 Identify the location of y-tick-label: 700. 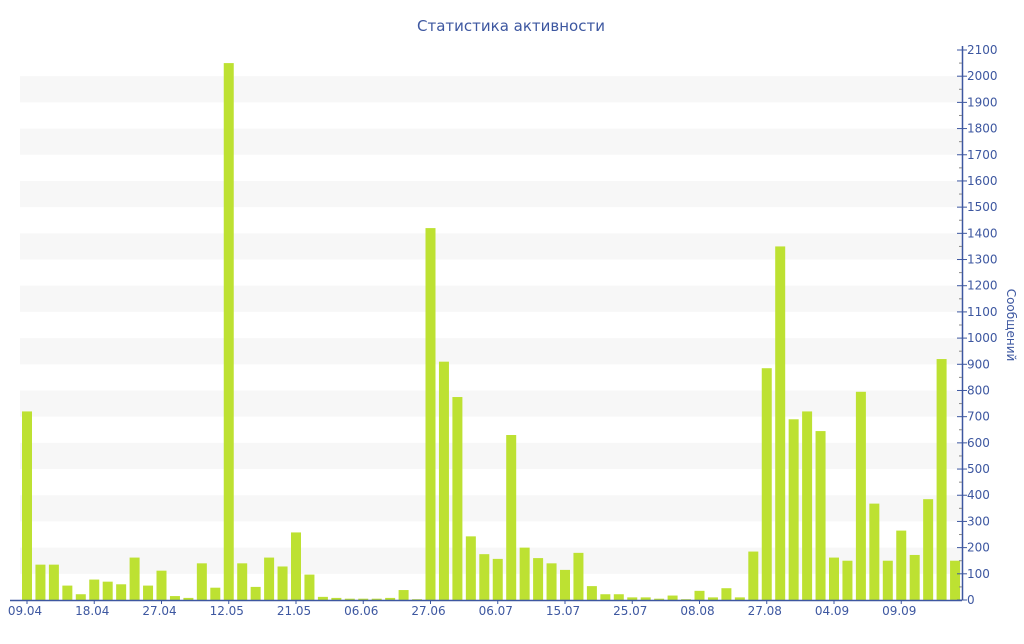
(978, 417).